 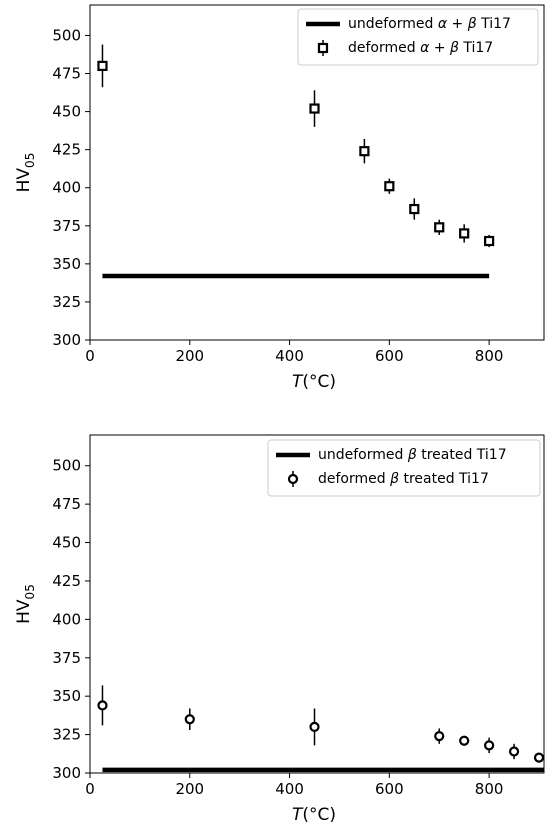 What do you see at coordinates (420, 48) in the screenshot?
I see `legend-label: deformed α + β Ti17` at bounding box center [420, 48].